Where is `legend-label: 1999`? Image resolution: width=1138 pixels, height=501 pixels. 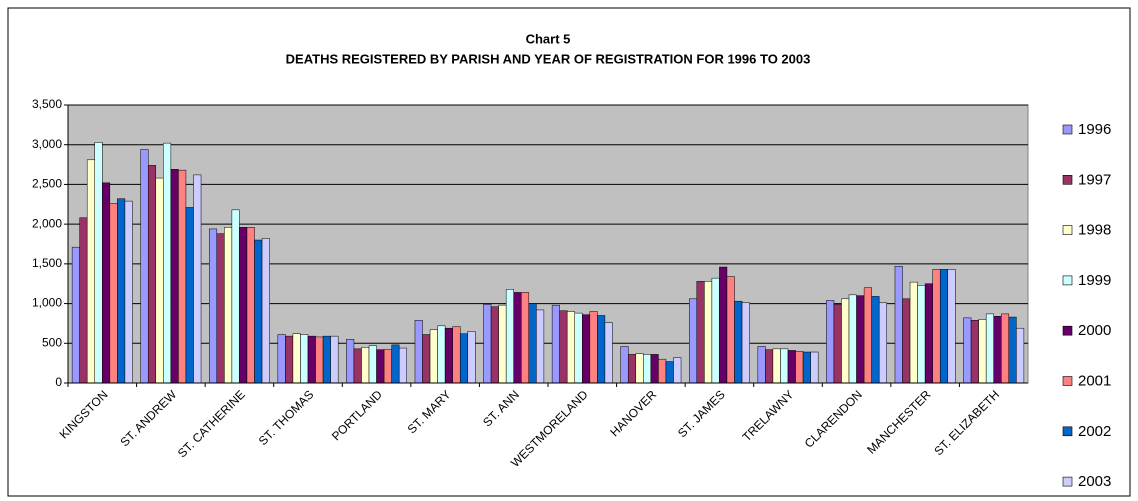 legend-label: 1999 is located at coordinates (1094, 280).